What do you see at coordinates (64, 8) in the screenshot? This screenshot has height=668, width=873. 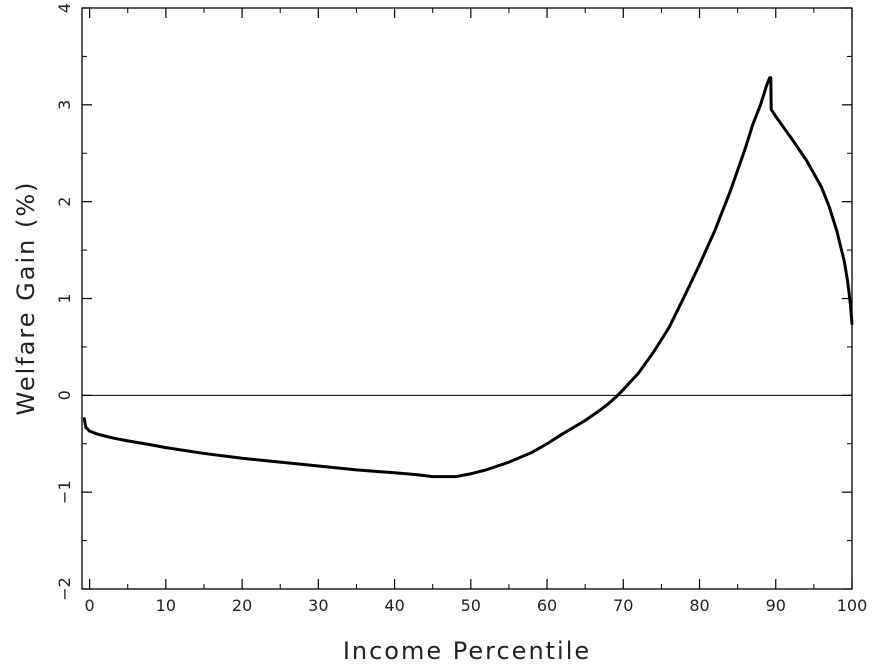 I see `y-tick-label: 4` at bounding box center [64, 8].